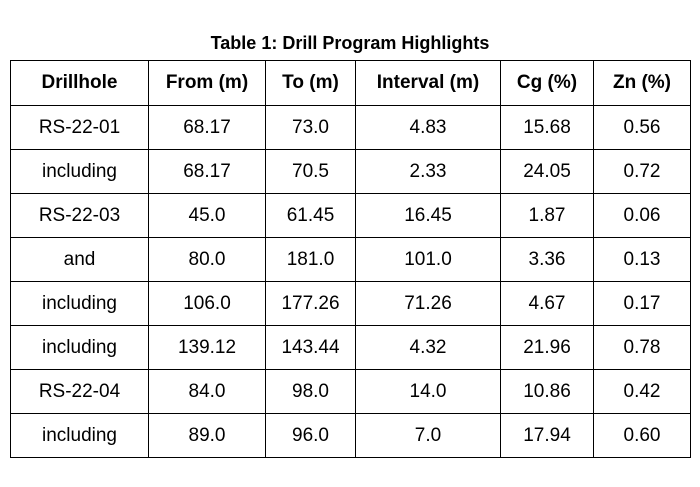  What do you see at coordinates (547, 83) in the screenshot?
I see `column-header: Cg (%)` at bounding box center [547, 83].